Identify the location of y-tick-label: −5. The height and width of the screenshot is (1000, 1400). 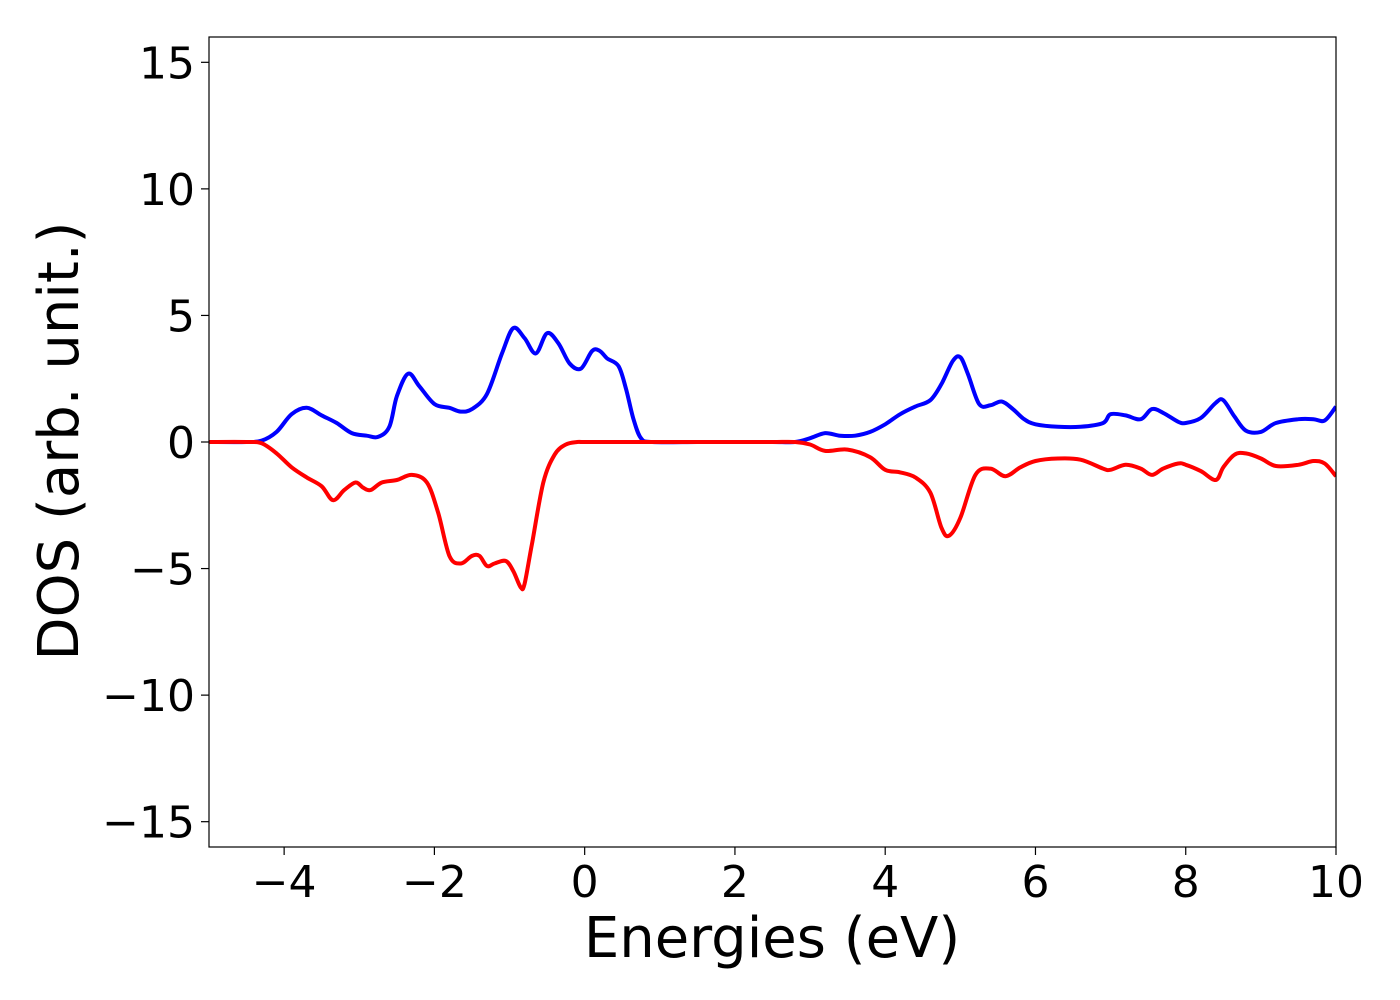
(162, 570).